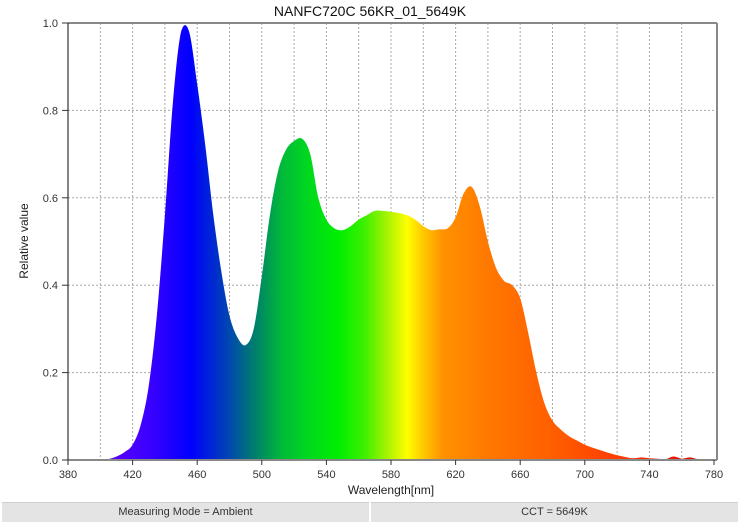 The image size is (740, 522). I want to click on x-tick-label: 420, so click(132, 475).